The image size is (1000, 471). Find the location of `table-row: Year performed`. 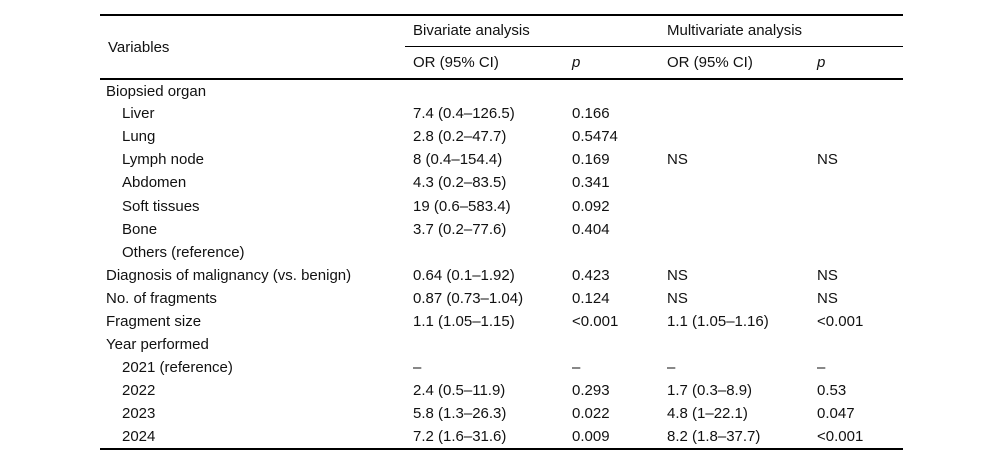

table-row: Year performed is located at coordinates (501, 344).